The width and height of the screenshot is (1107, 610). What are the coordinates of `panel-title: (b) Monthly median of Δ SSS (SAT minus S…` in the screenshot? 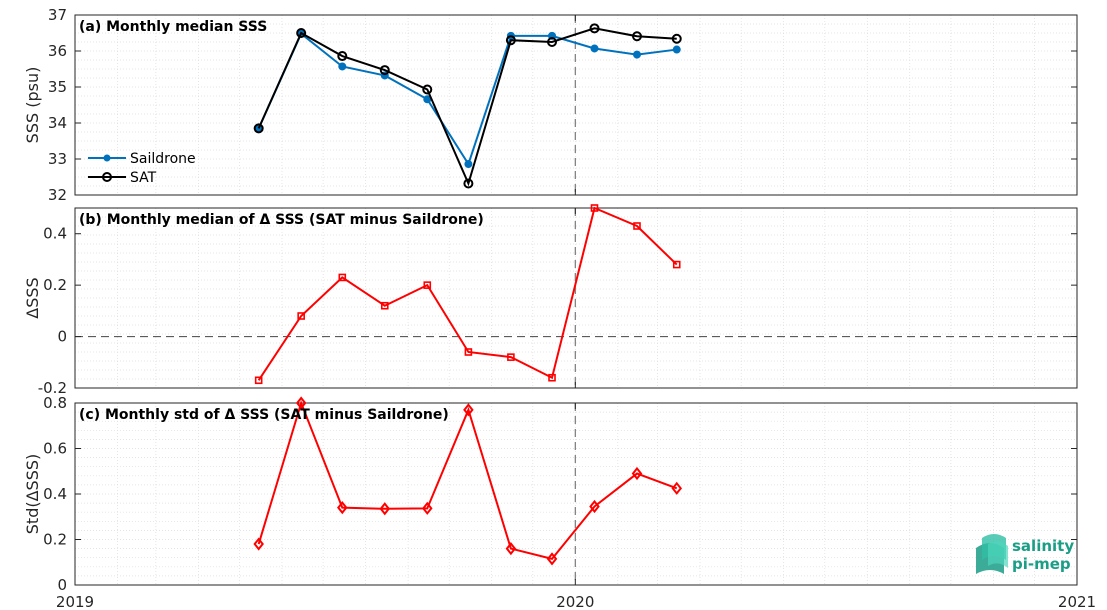 It's located at (281, 220).